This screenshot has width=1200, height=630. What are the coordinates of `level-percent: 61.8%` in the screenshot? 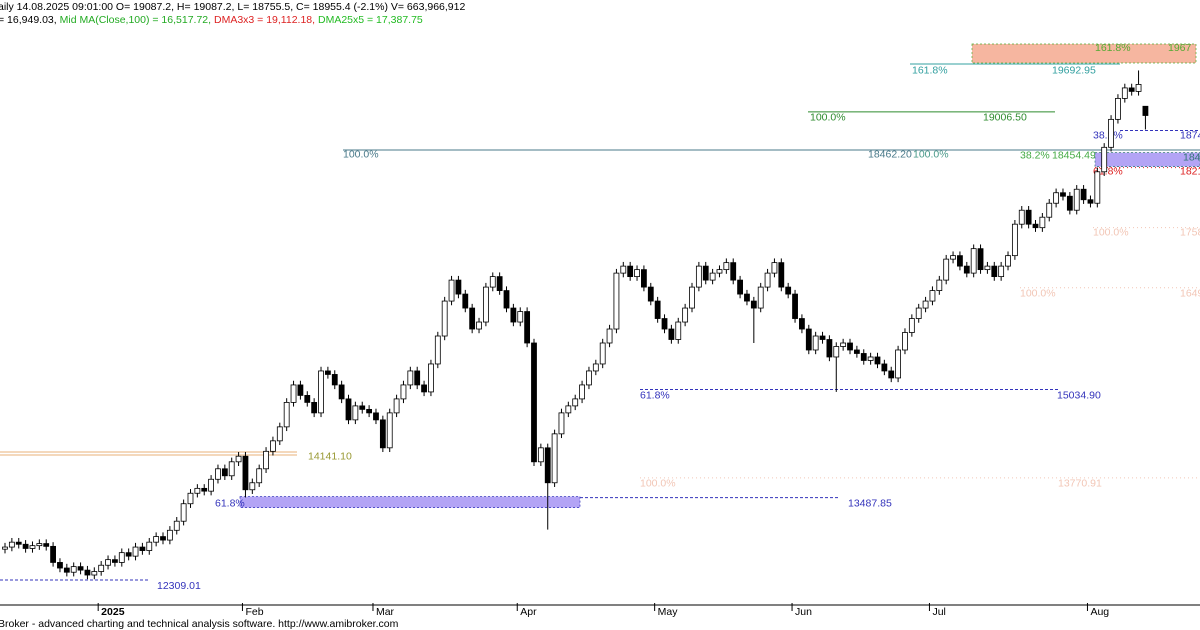 It's located at (655, 395).